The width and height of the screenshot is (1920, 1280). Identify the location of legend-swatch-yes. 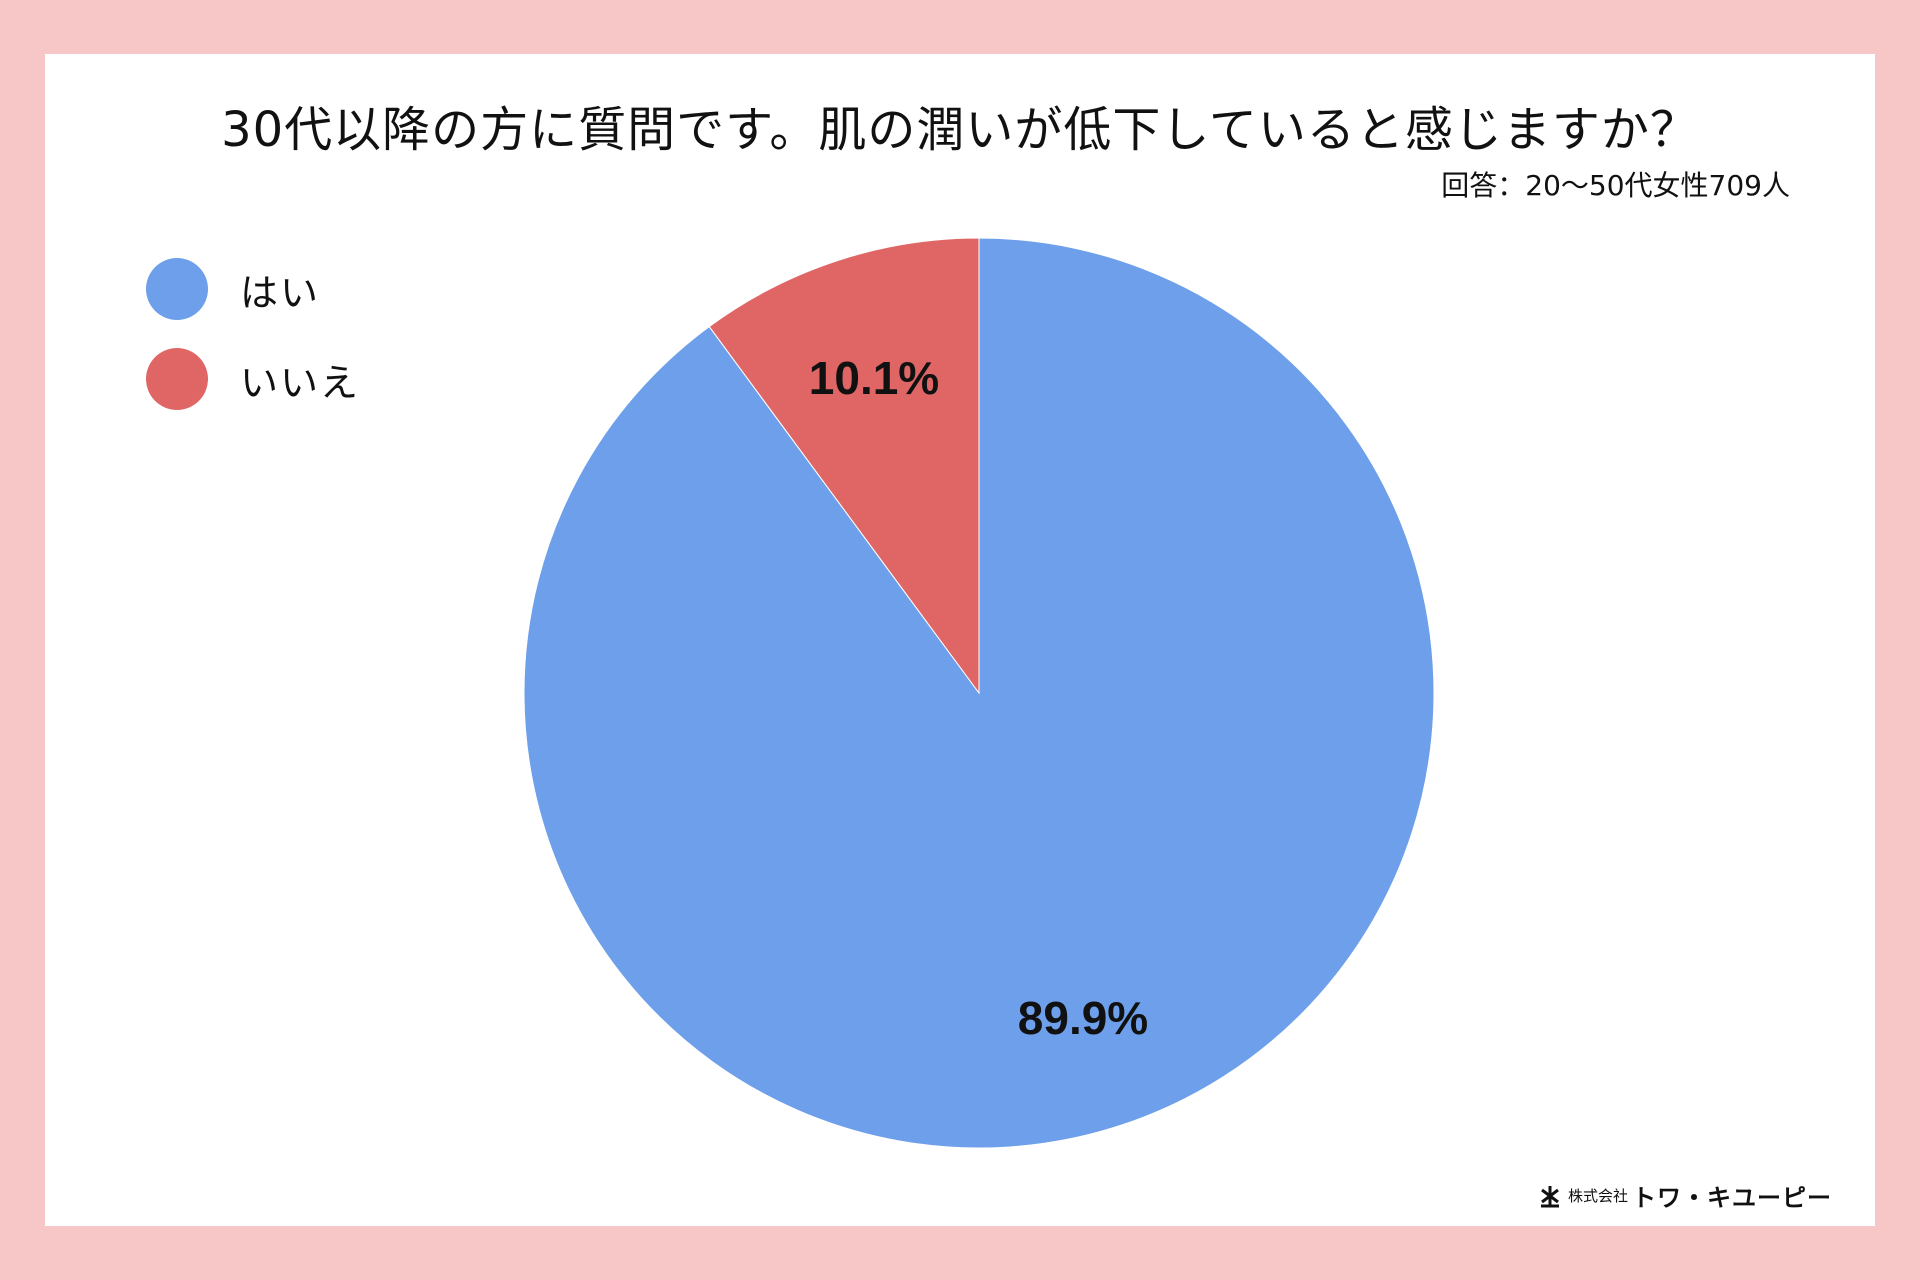
(177, 289).